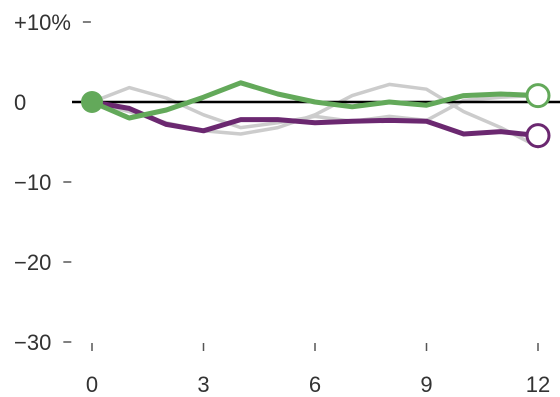  Describe the element at coordinates (426, 384) in the screenshot. I see `x-tick-label: 9` at that location.